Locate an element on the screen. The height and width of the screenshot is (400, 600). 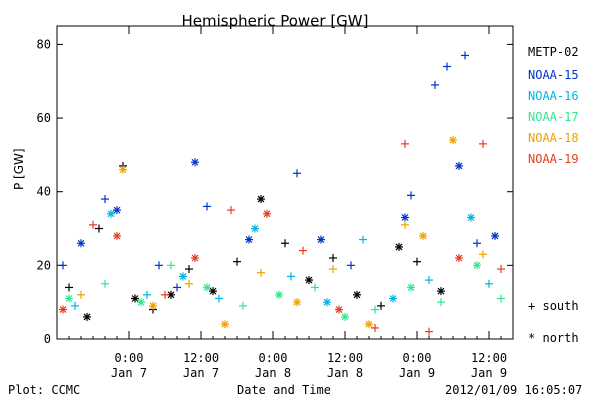
legend-item-noaa-18: NOAA-18 is located at coordinates (553, 138).